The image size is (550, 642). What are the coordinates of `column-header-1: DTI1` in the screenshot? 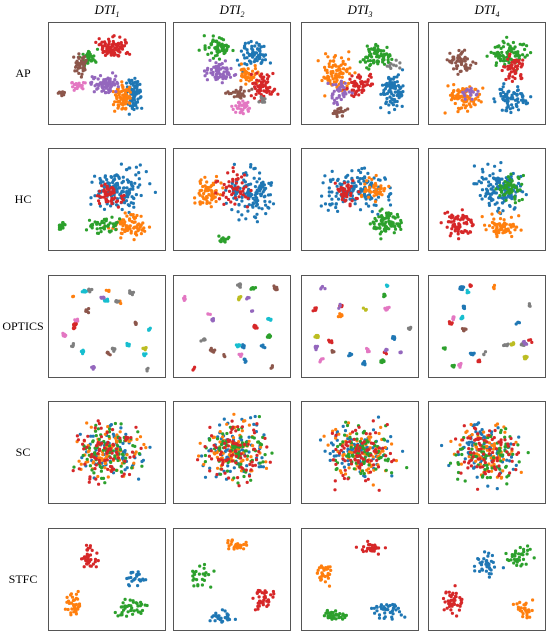 It's located at (107, 10).